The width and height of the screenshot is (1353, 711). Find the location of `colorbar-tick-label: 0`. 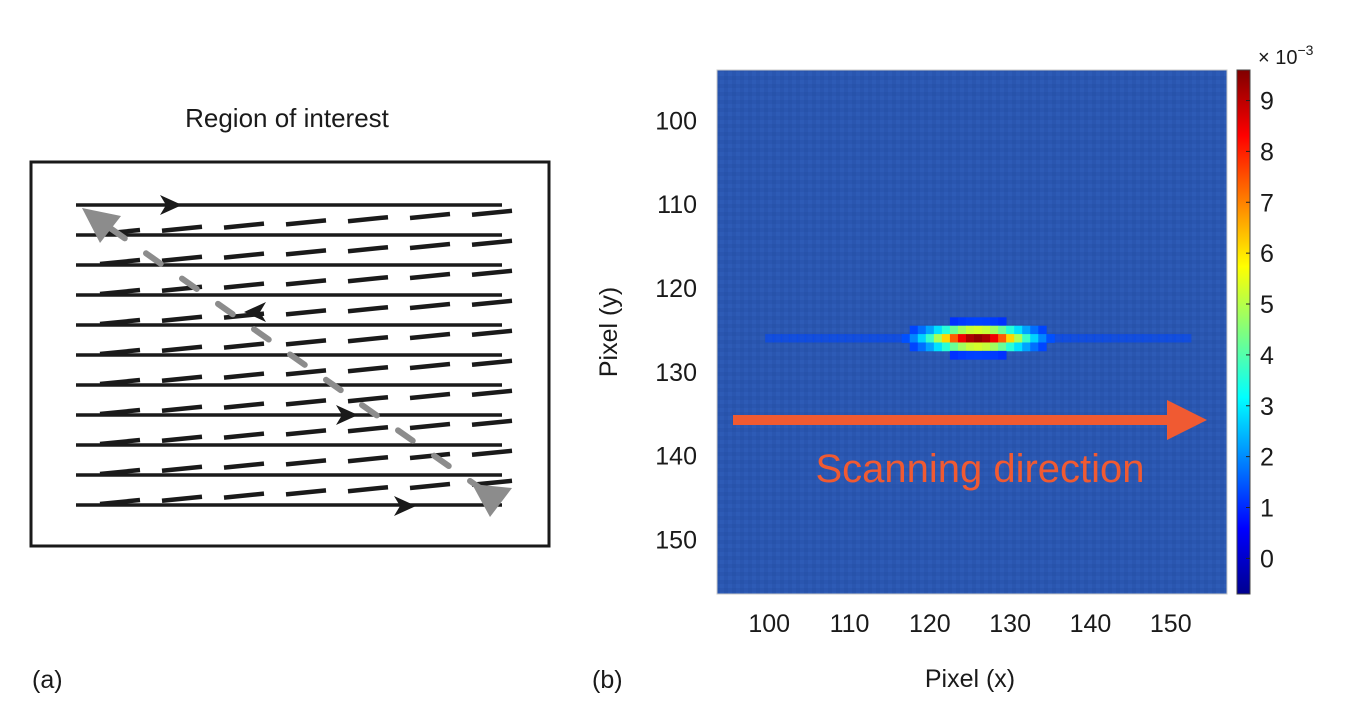

colorbar-tick-label: 0 is located at coordinates (1267, 559).